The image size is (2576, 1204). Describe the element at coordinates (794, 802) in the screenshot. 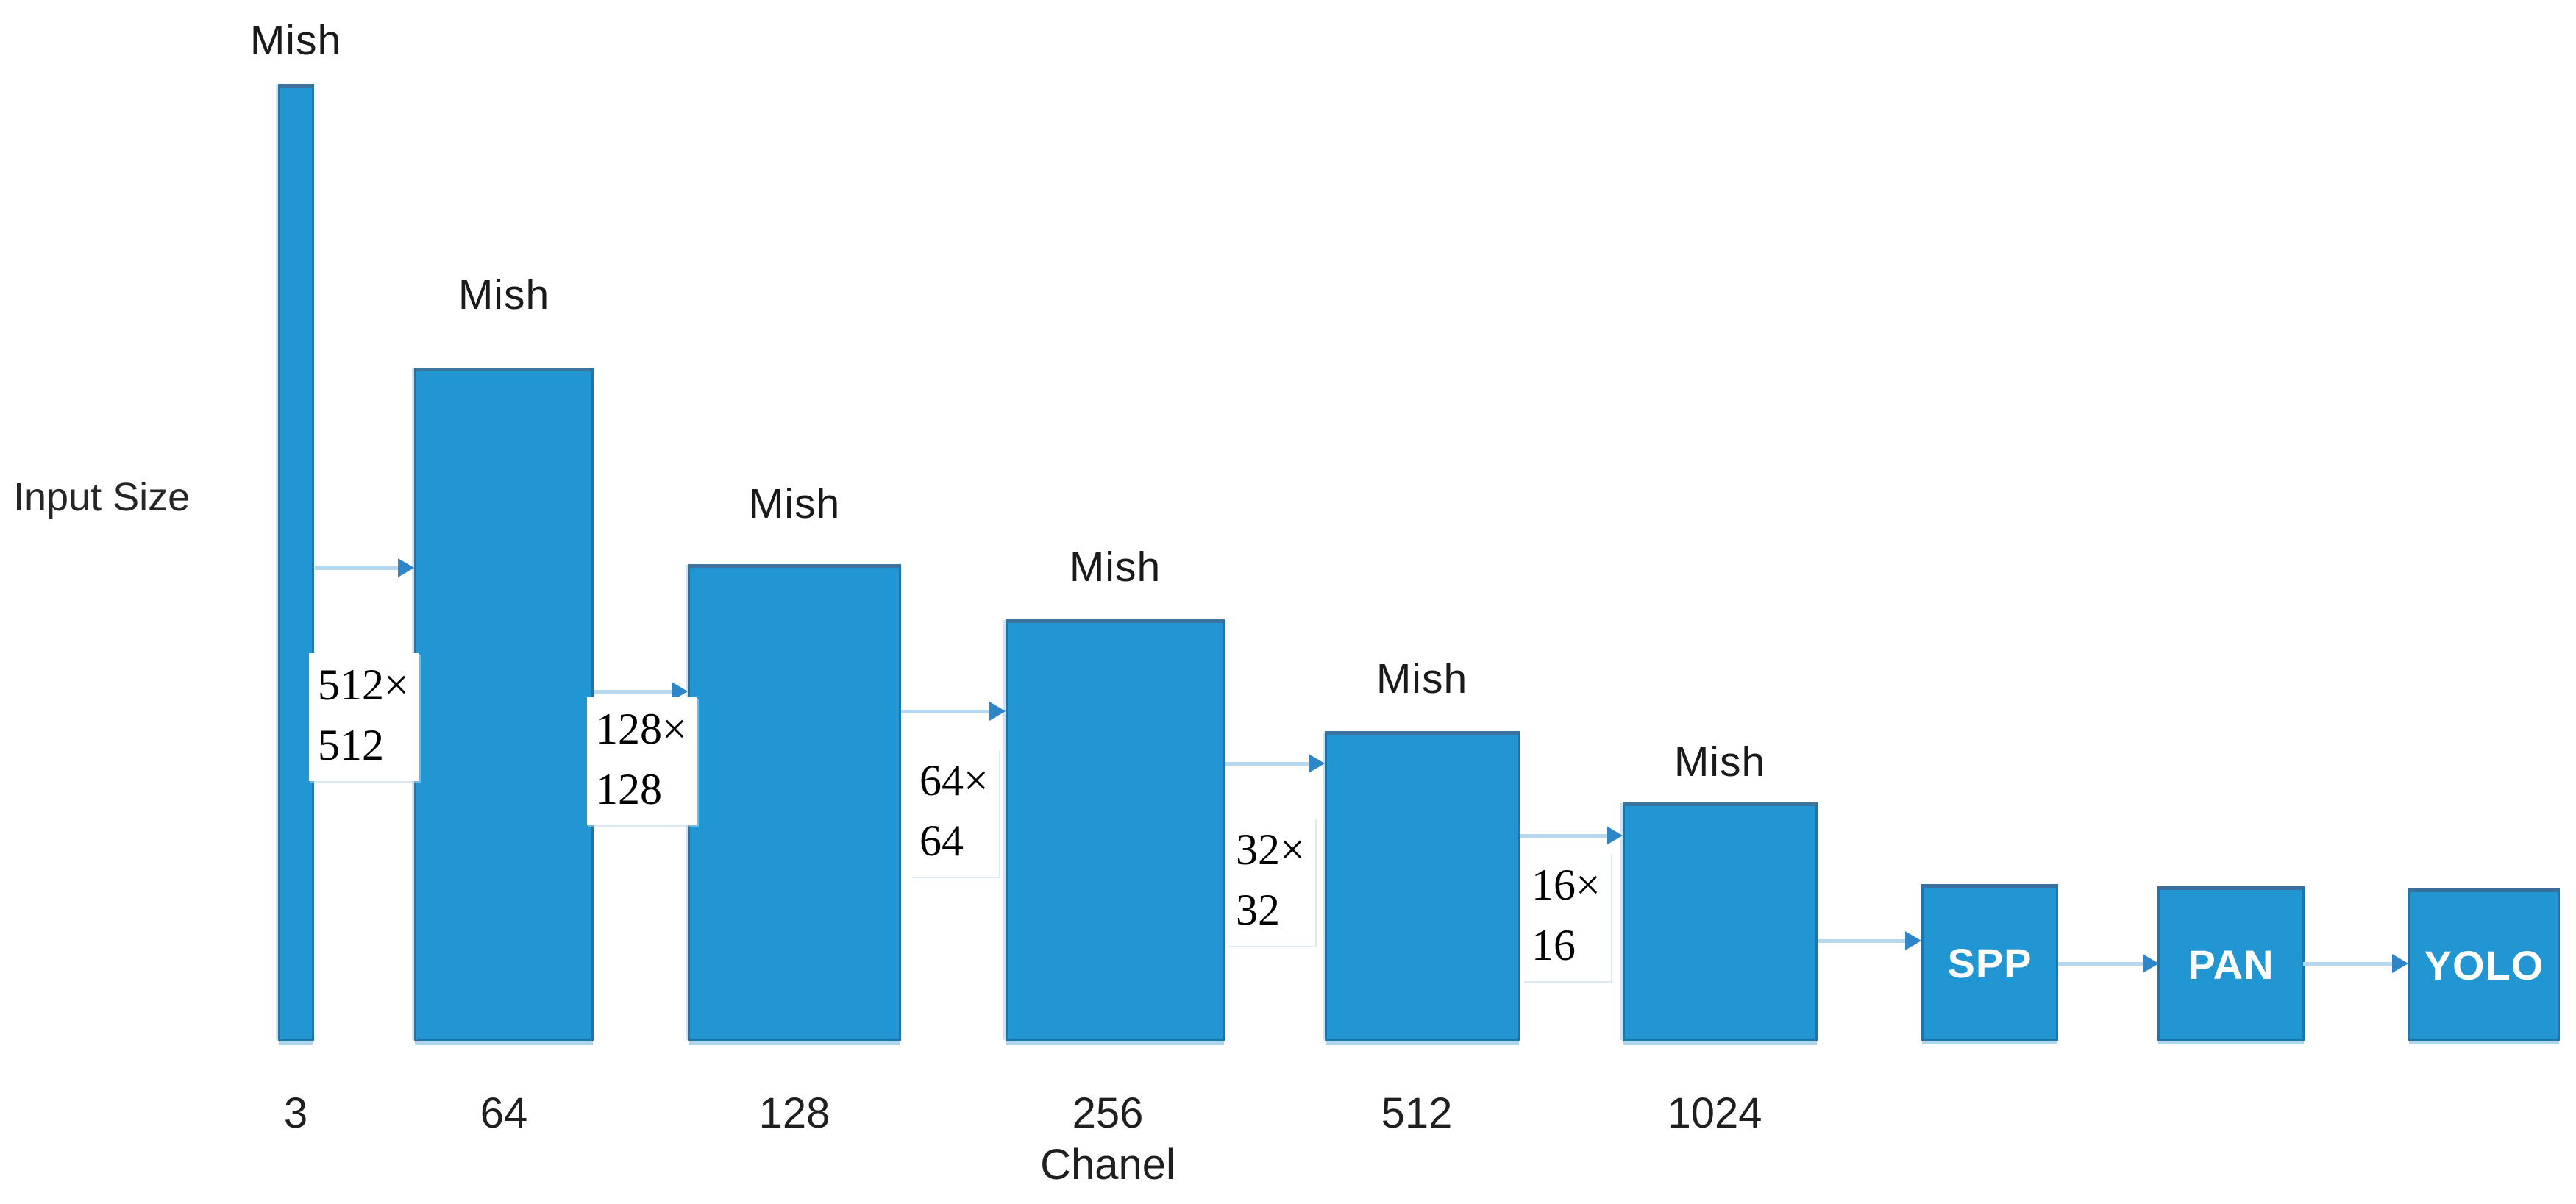

I see `conv-stage-bar-128ch` at that location.